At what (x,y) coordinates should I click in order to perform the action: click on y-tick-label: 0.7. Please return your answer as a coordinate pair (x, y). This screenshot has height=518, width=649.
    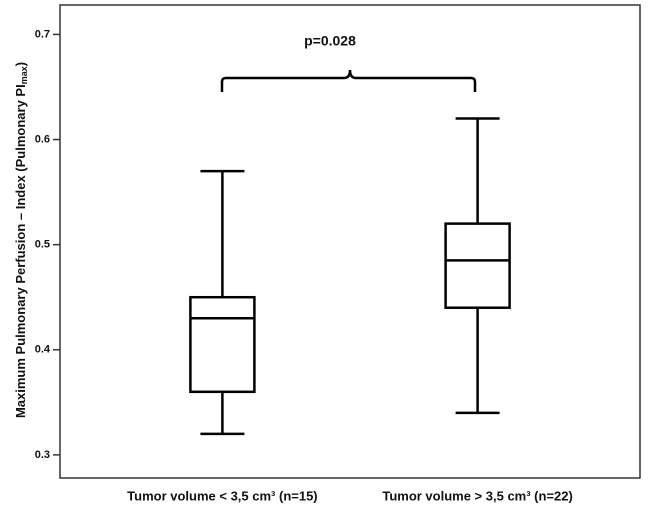
    Looking at the image, I should click on (42, 34).